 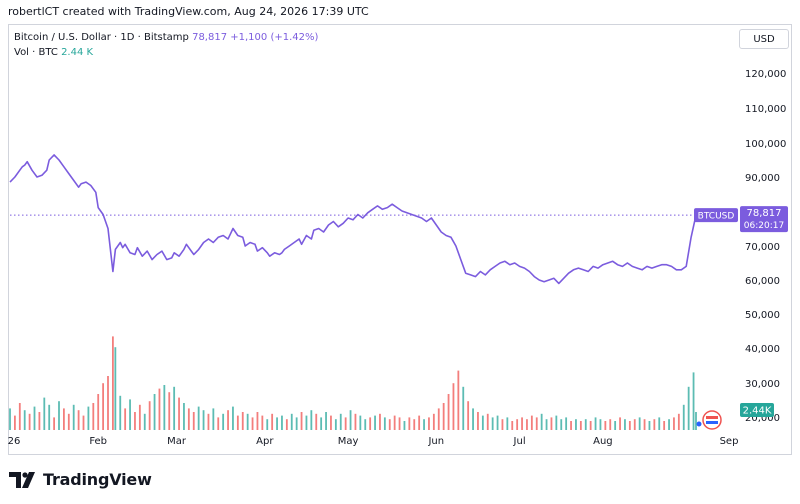 I want to click on y-axis-tick-label: 30,000, so click(x=762, y=384).